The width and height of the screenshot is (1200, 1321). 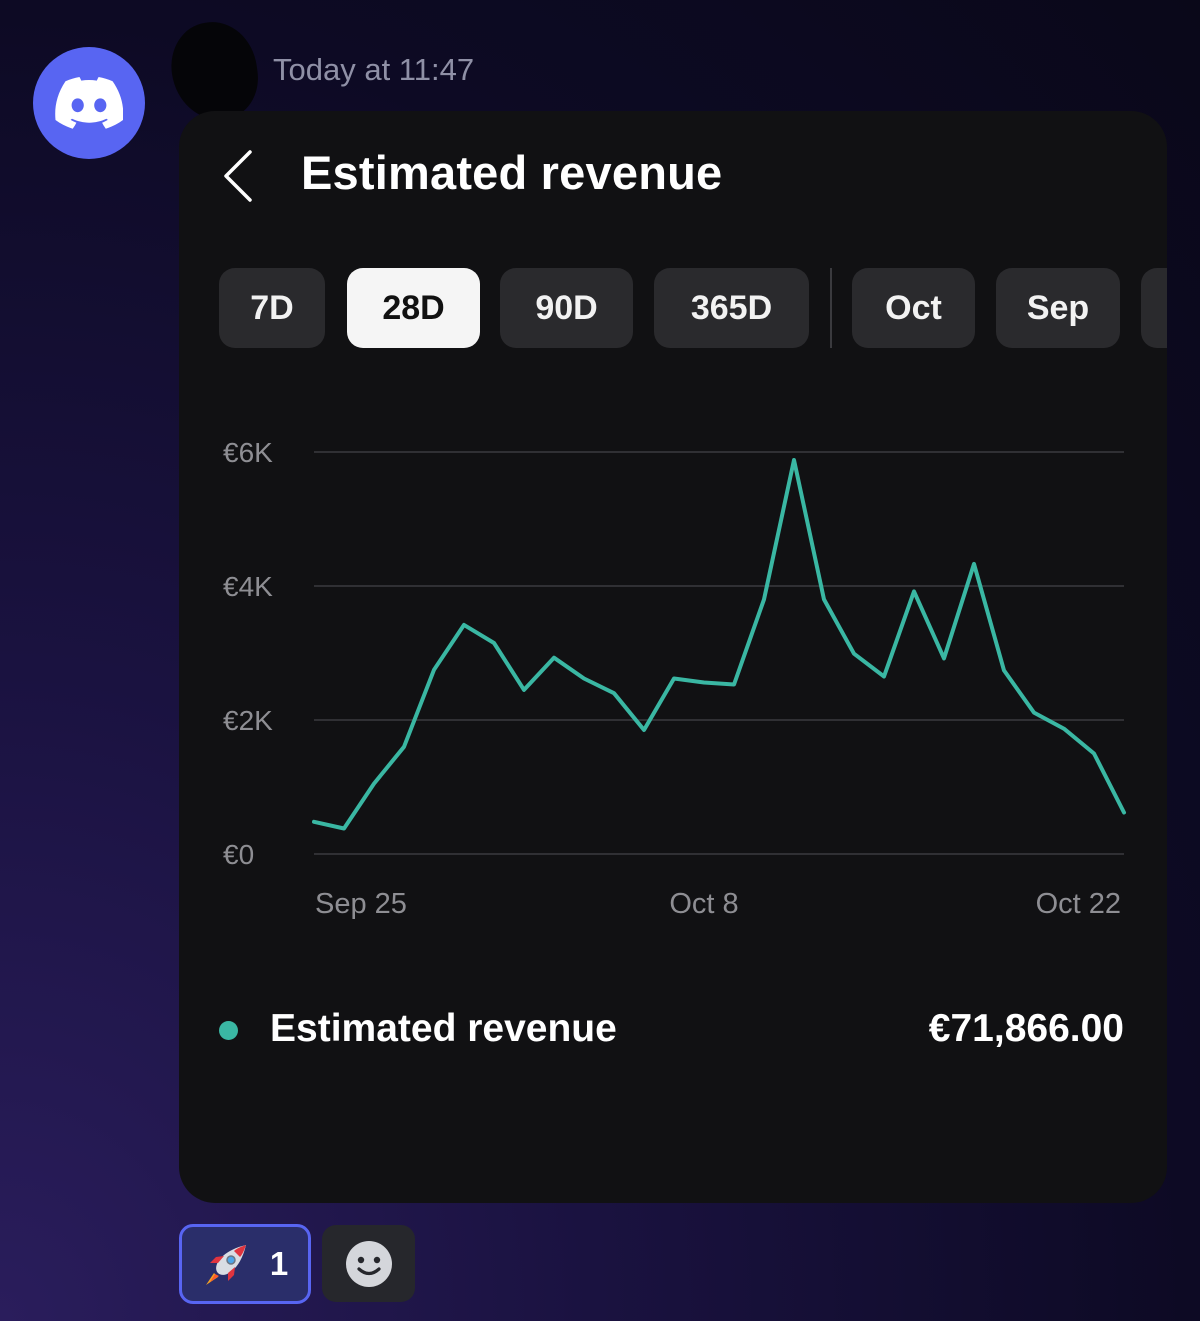 I want to click on reaction-count: 1, so click(x=279, y=1263).